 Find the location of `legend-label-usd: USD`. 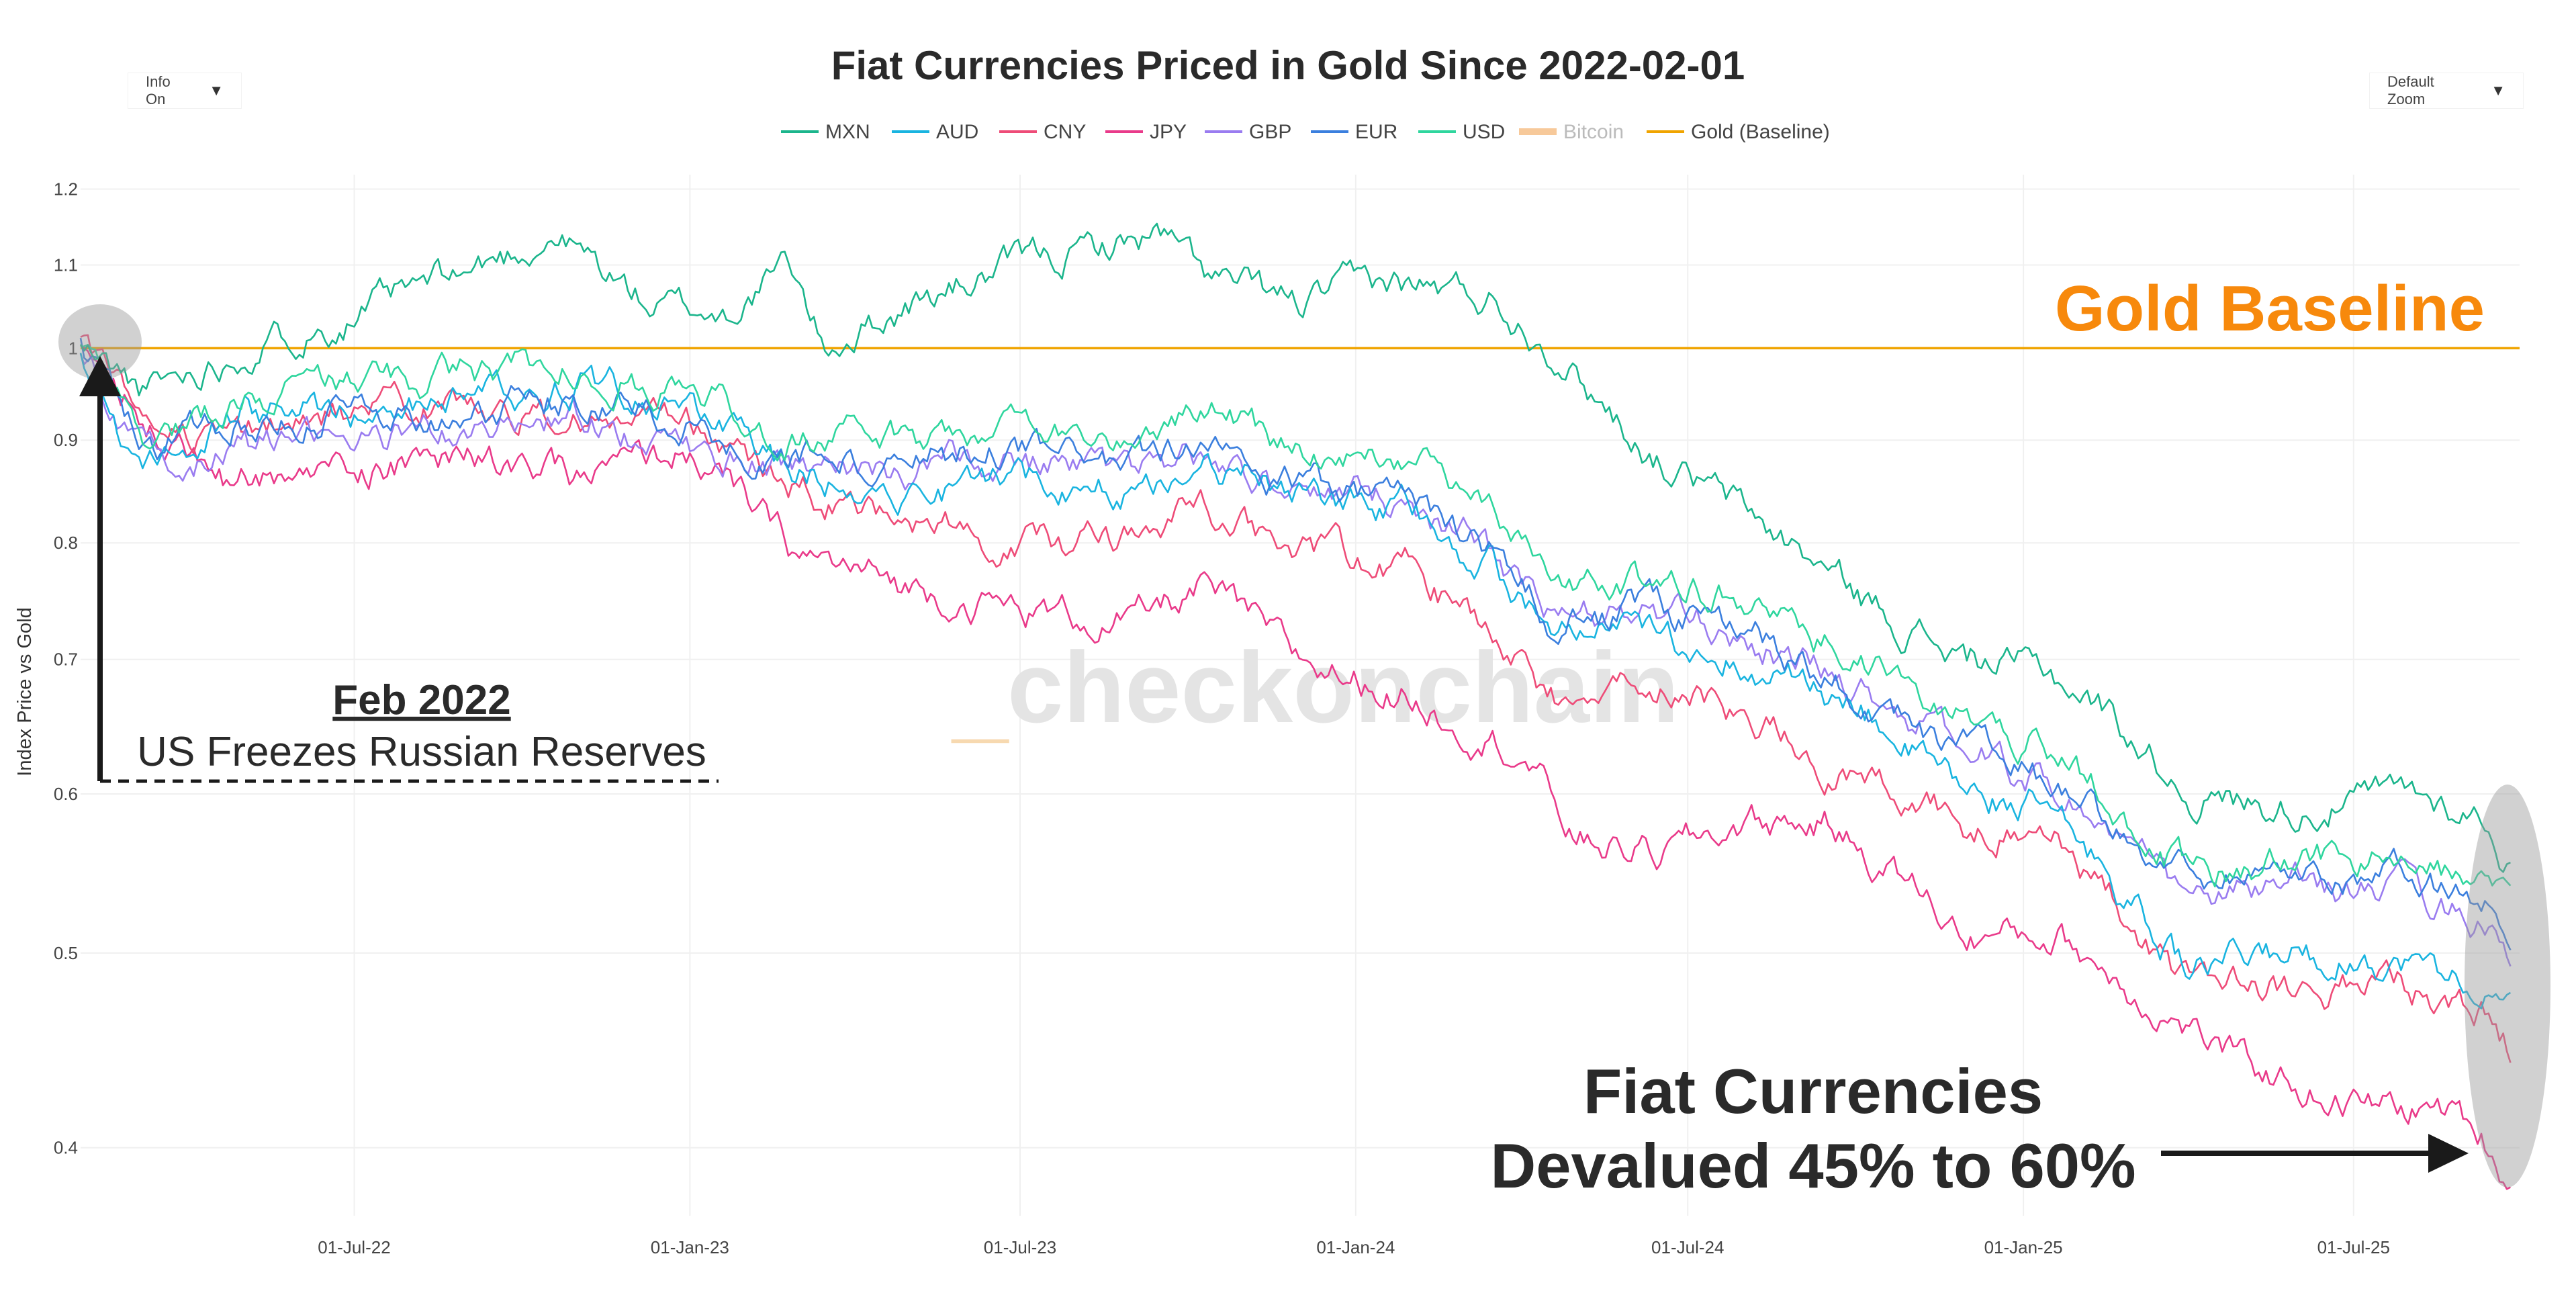

legend-label-usd: USD is located at coordinates (1484, 132).